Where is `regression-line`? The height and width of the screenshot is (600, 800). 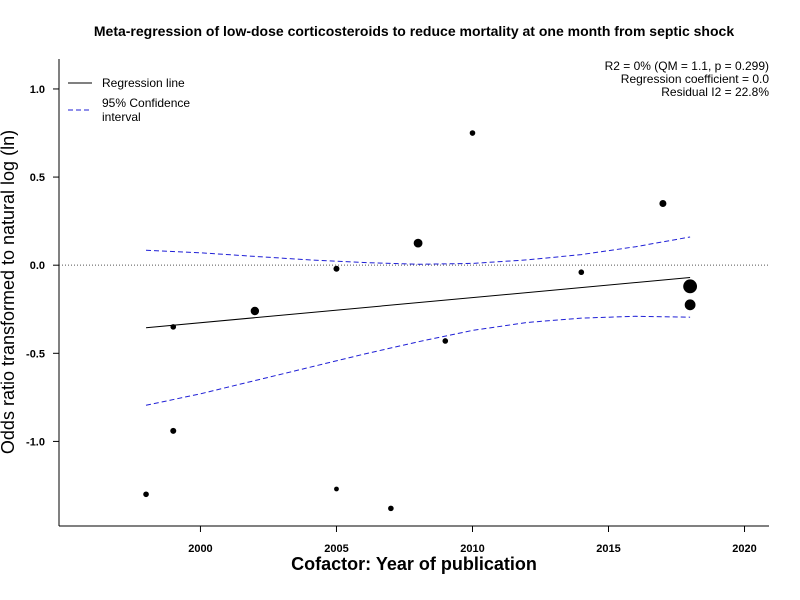 regression-line is located at coordinates (418, 303).